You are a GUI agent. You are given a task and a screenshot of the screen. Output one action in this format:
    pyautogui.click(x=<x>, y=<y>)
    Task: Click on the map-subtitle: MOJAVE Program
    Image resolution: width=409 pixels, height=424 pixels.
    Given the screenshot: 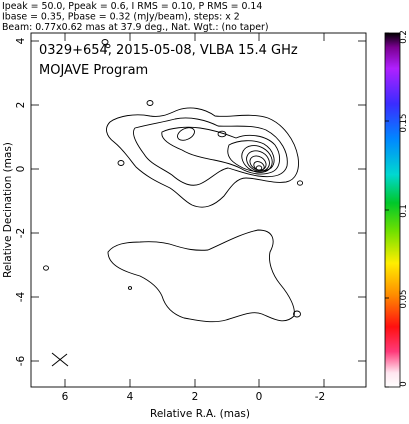 What is the action you would take?
    pyautogui.click(x=93, y=70)
    